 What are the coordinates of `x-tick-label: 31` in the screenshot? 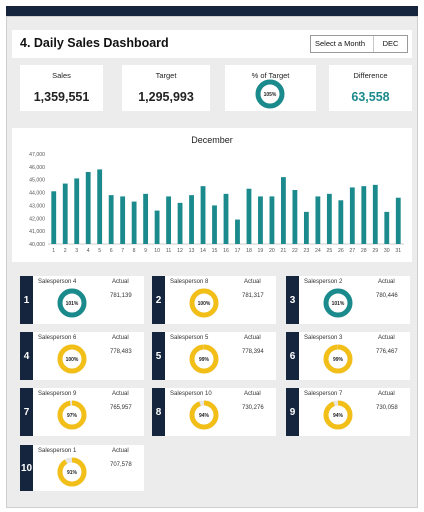 It's located at (398, 251).